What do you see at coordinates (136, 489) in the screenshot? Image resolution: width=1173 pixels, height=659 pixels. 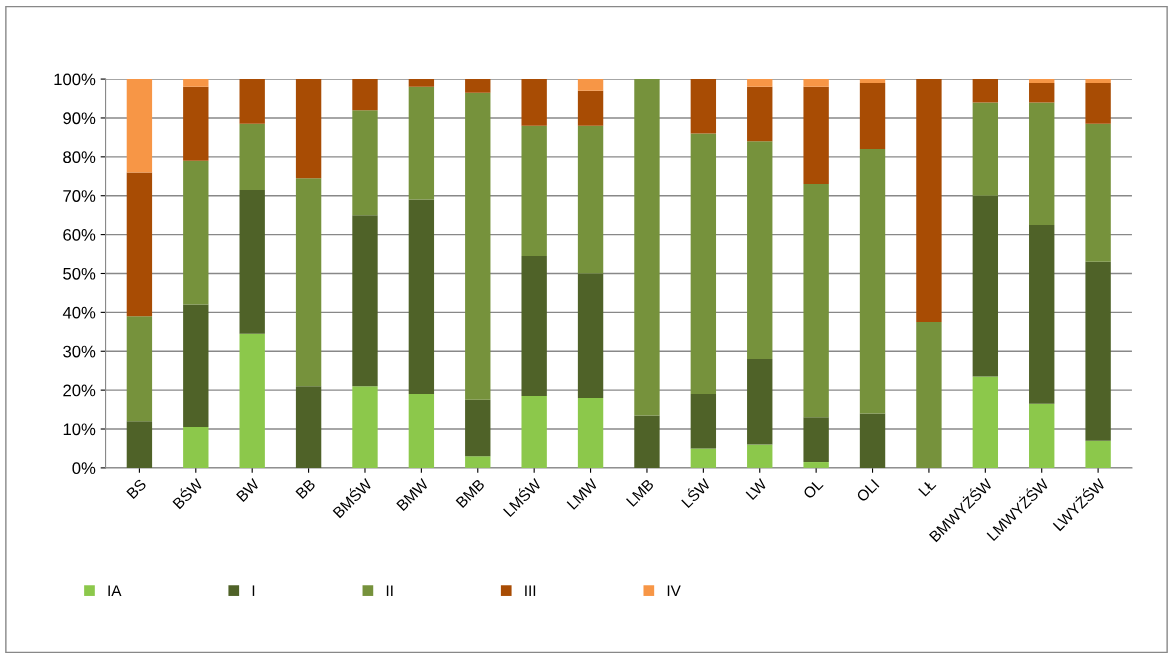 I see `x-tick-label: BS` at bounding box center [136, 489].